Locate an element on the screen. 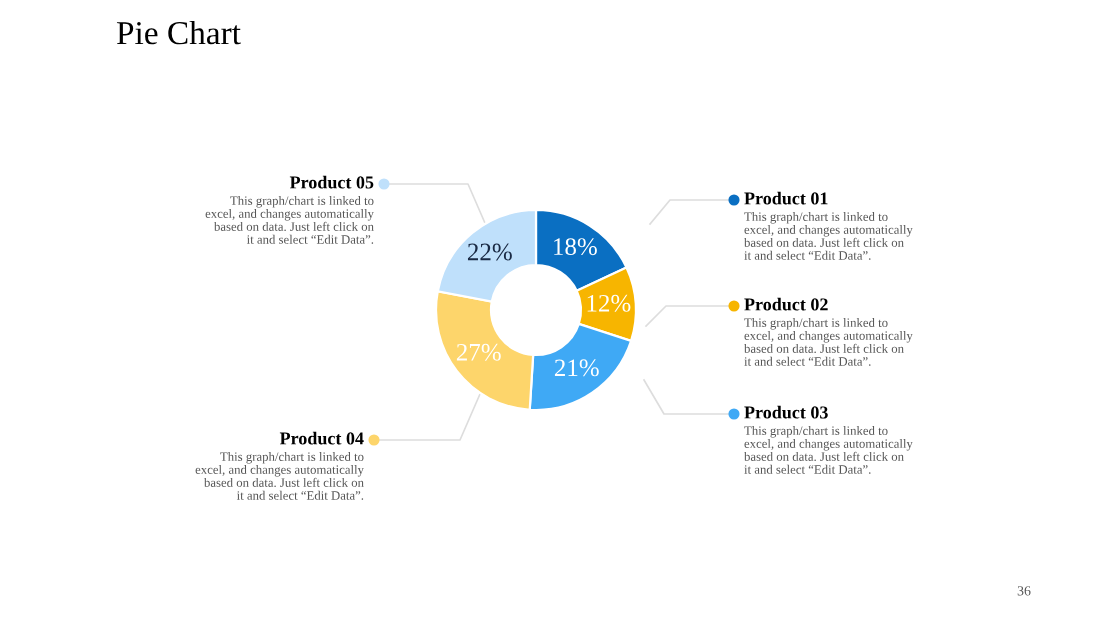 The image size is (1120, 630). data-label: 27% is located at coordinates (478, 352).